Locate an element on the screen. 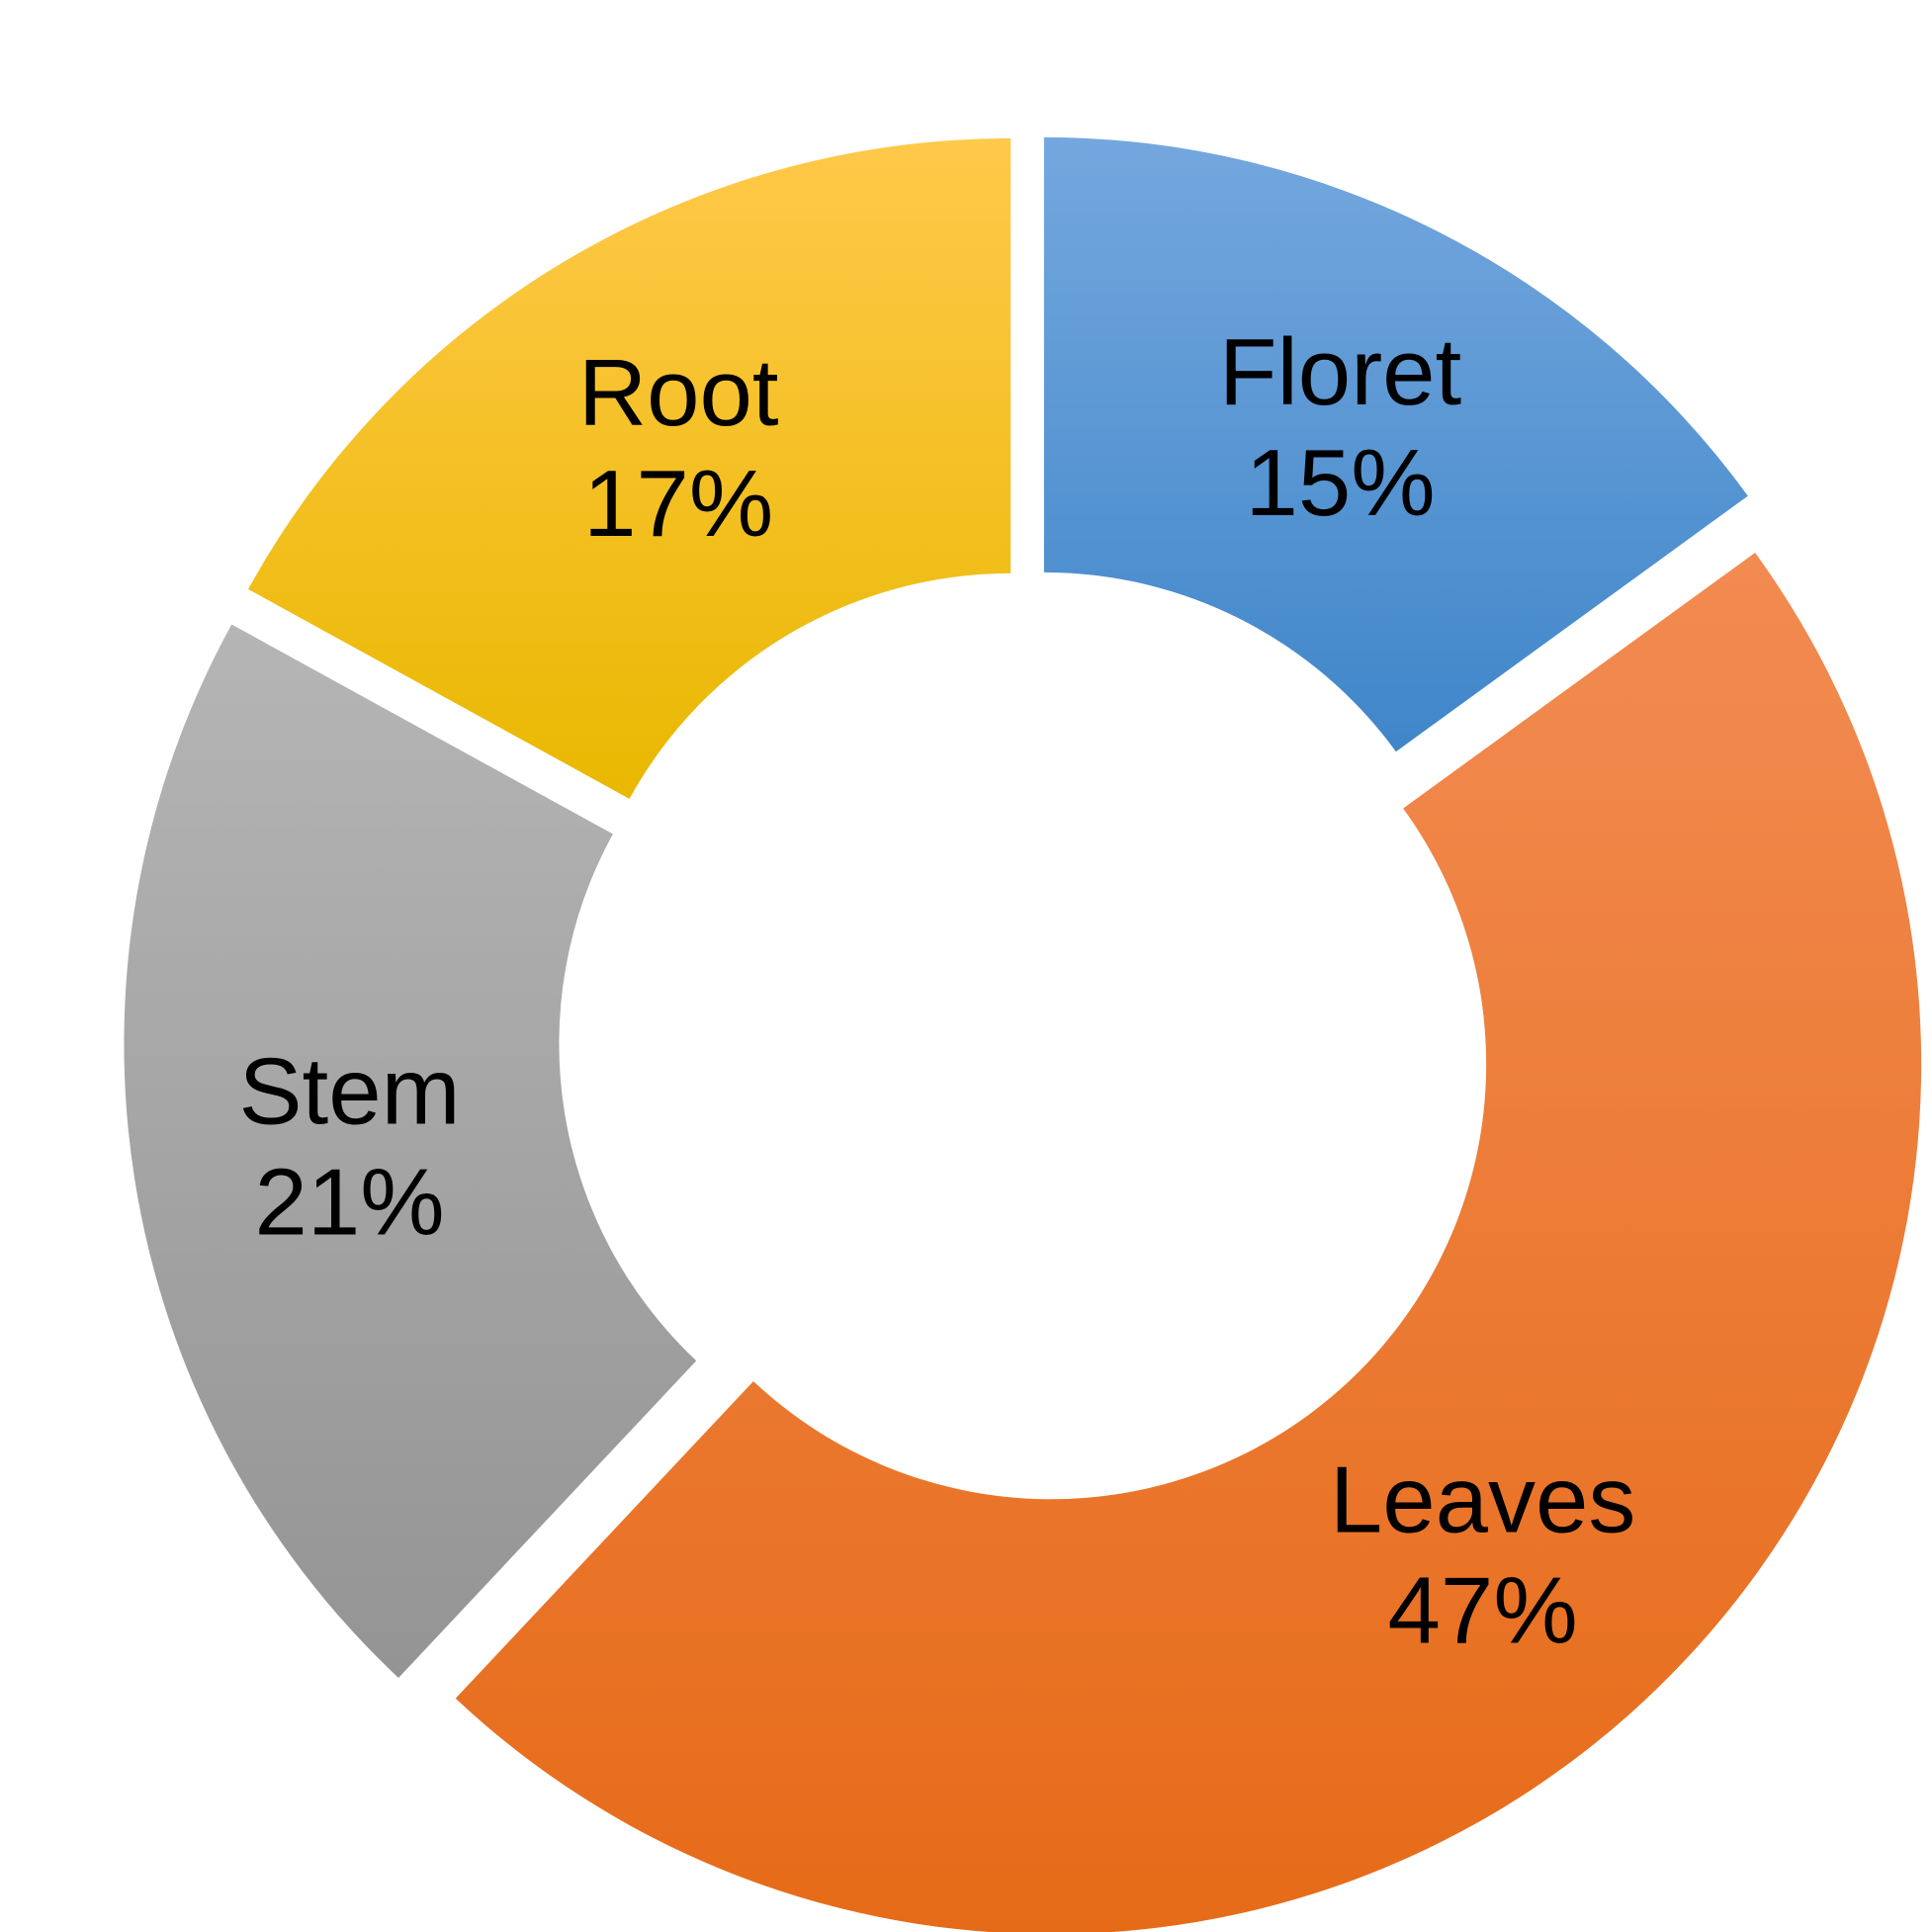 The height and width of the screenshot is (1932, 1932). slice-root is located at coordinates (629, 468).